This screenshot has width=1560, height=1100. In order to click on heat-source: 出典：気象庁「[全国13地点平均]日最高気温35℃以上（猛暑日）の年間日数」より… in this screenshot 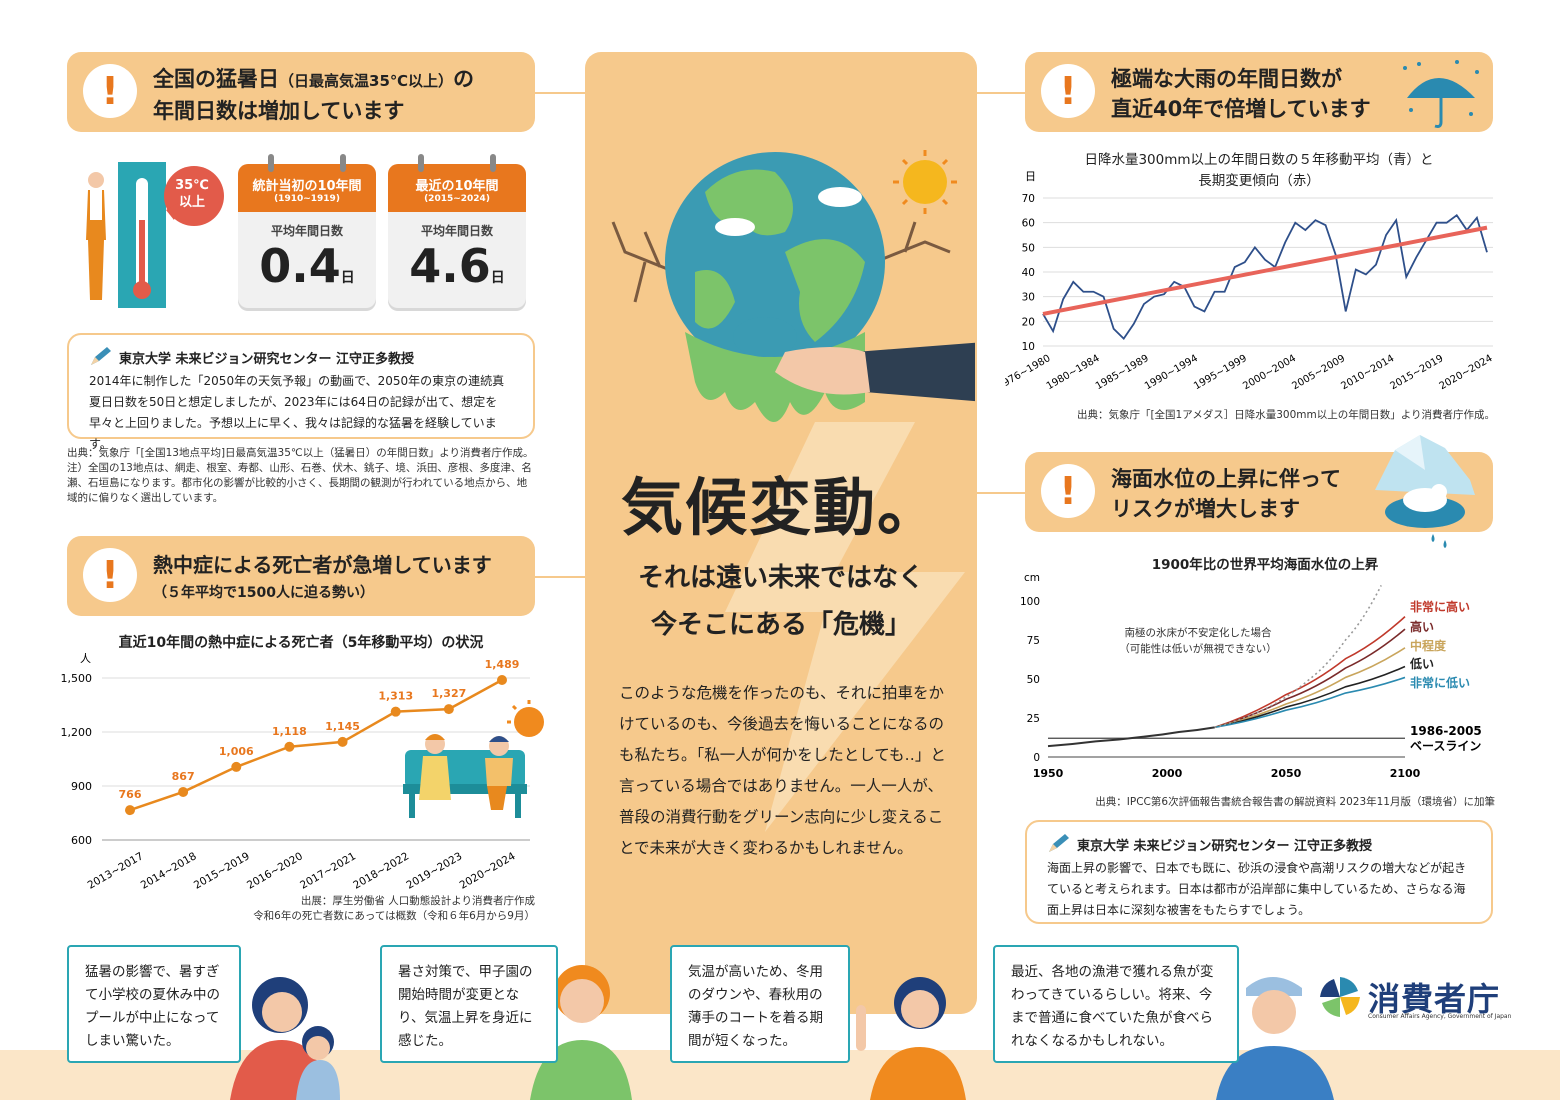, I will do `click(300, 475)`.